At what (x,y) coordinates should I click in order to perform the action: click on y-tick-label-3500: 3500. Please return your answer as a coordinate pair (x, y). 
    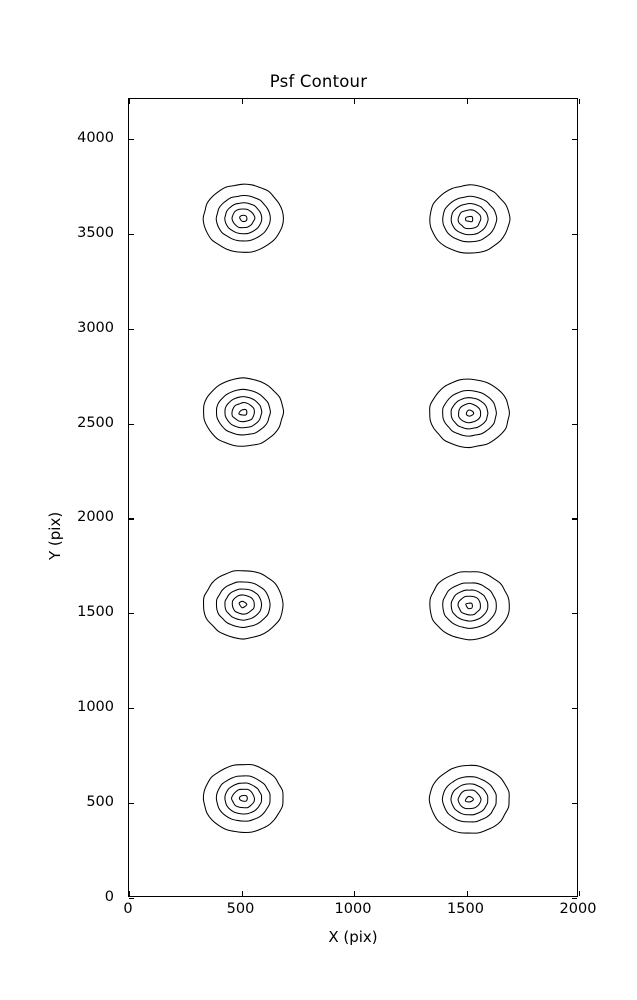
    Looking at the image, I should click on (95, 232).